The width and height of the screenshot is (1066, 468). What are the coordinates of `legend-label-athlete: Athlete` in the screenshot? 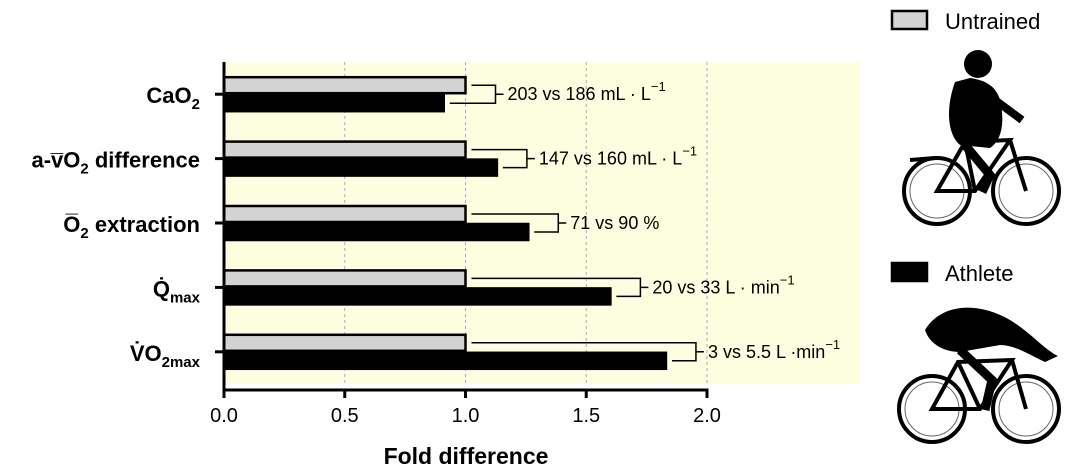 It's located at (979, 273).